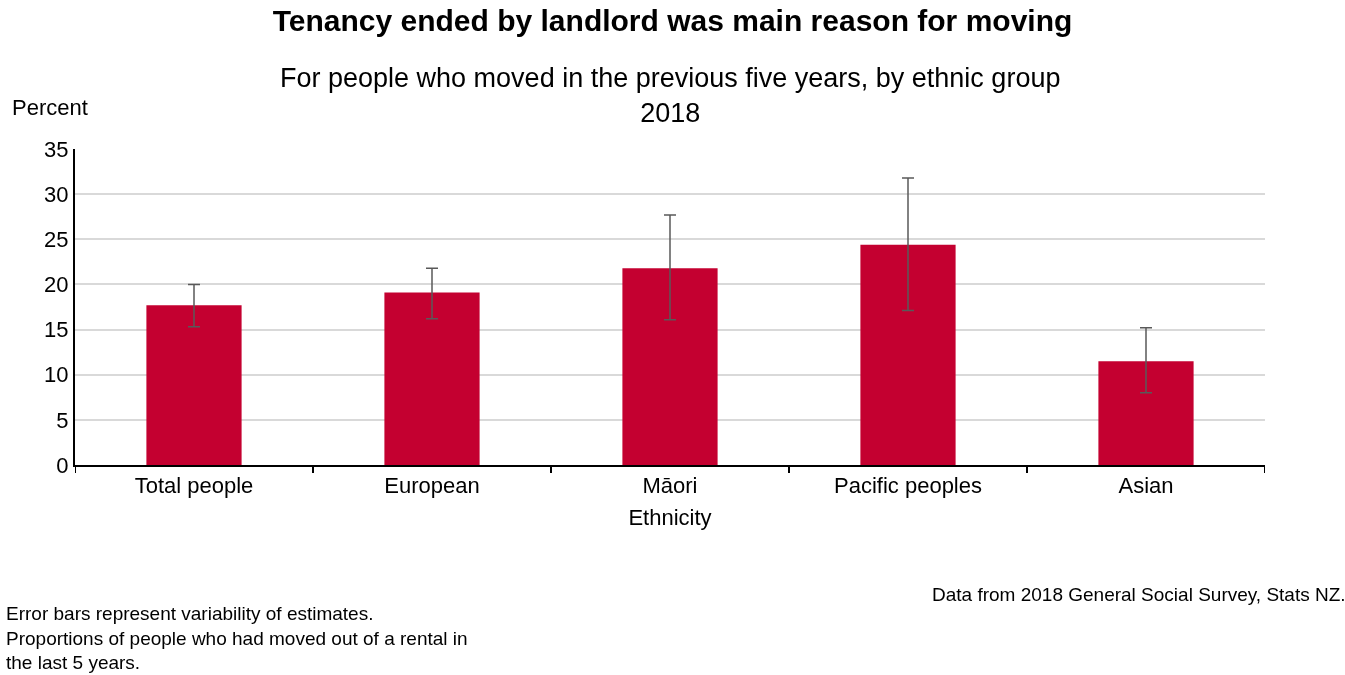 This screenshot has height=675, width=1345. Describe the element at coordinates (194, 486) in the screenshot. I see `x-tick-label: Total people` at that location.